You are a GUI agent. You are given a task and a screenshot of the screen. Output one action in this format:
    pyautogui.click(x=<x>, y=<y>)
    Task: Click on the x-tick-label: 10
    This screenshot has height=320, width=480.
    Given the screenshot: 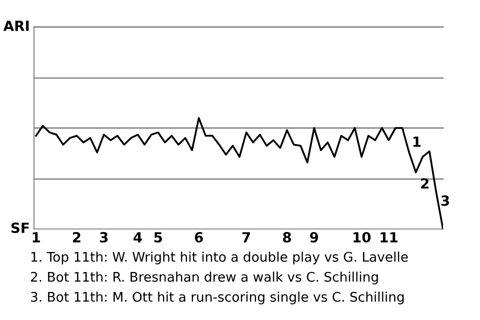 What is the action you would take?
    pyautogui.click(x=362, y=237)
    